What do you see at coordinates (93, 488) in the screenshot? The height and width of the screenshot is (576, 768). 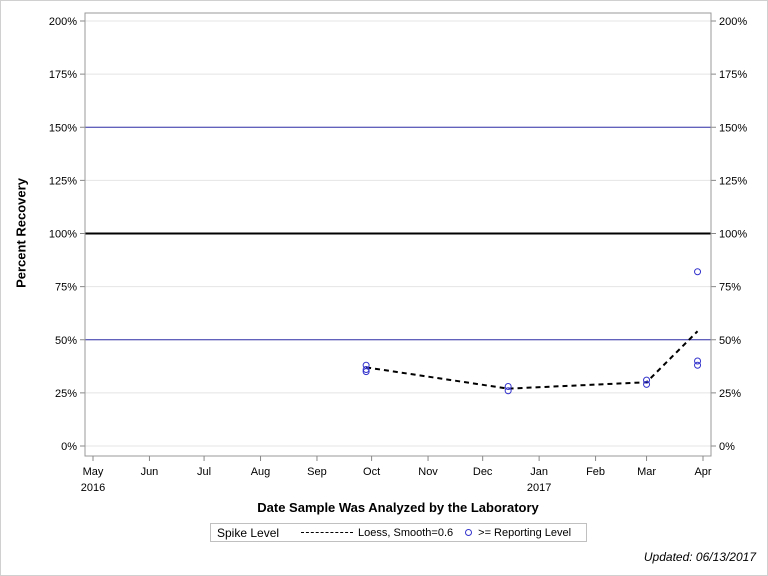 I see `x-tick-year: 2016` at bounding box center [93, 488].